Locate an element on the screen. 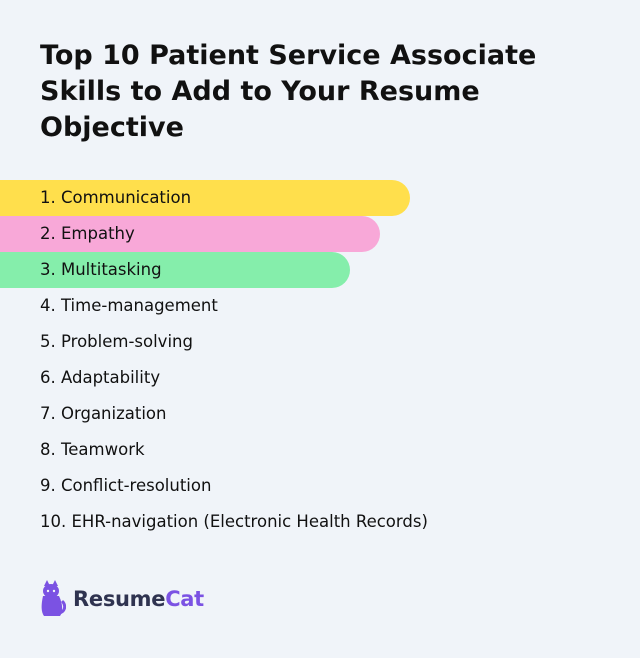 The image size is (640, 658). skill-label: 9. Conflict-resolution is located at coordinates (126, 485).